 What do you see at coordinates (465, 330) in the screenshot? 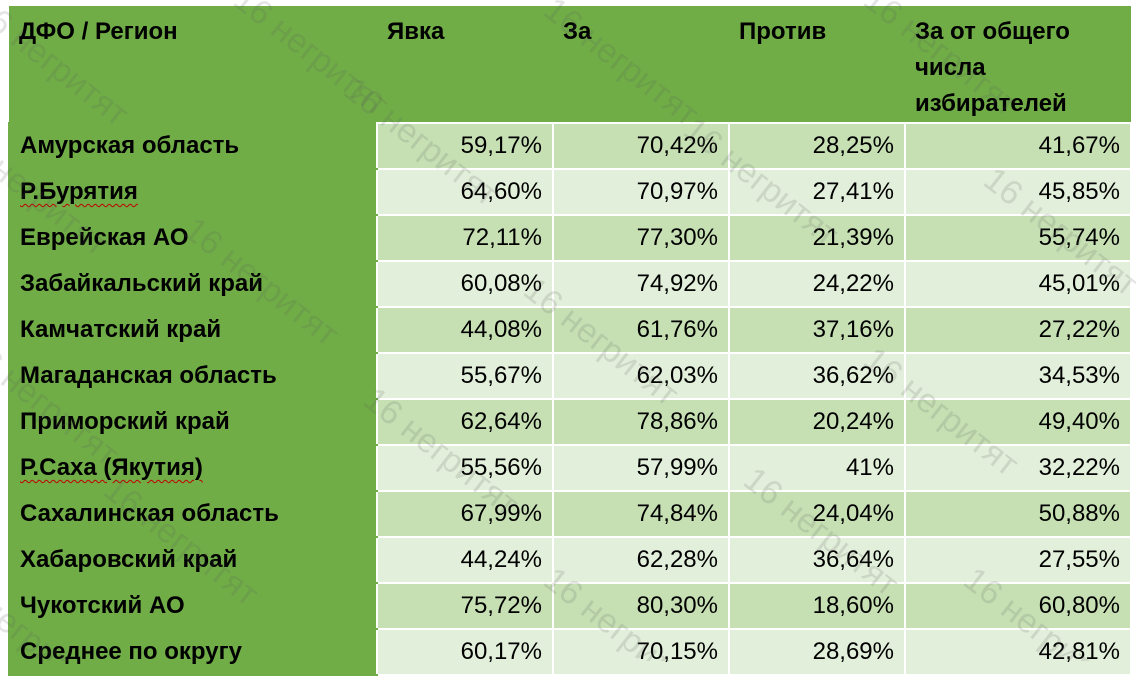
I see `turnout-cell: 44,08%` at bounding box center [465, 330].